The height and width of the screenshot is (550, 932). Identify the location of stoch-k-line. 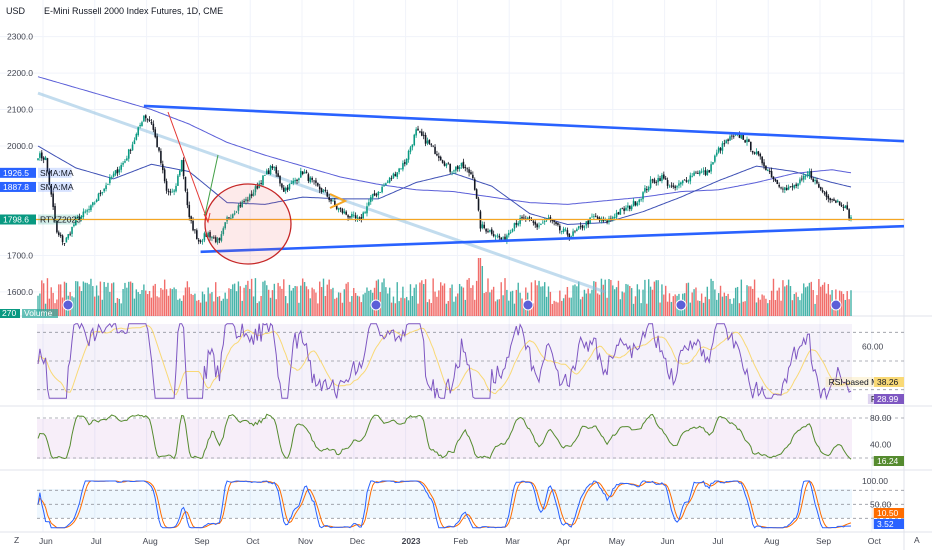
(444, 504).